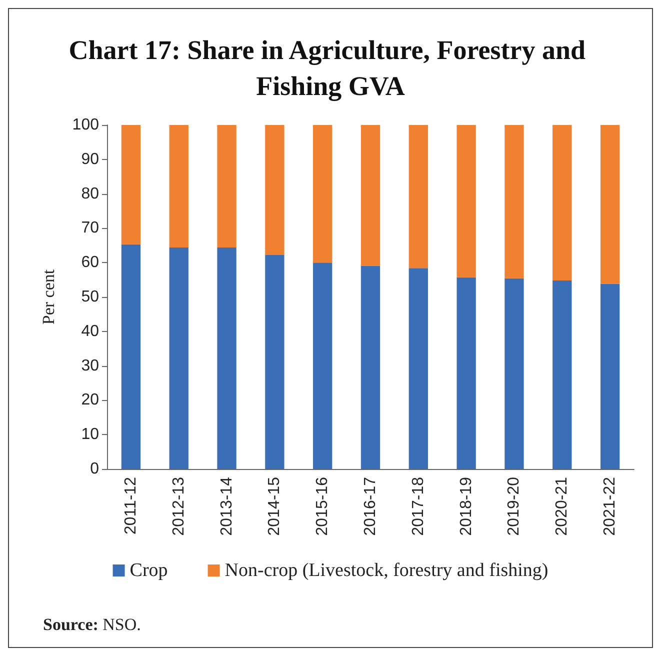 Image resolution: width=663 pixels, height=659 pixels. I want to click on y-tick-label: 70, so click(90, 228).